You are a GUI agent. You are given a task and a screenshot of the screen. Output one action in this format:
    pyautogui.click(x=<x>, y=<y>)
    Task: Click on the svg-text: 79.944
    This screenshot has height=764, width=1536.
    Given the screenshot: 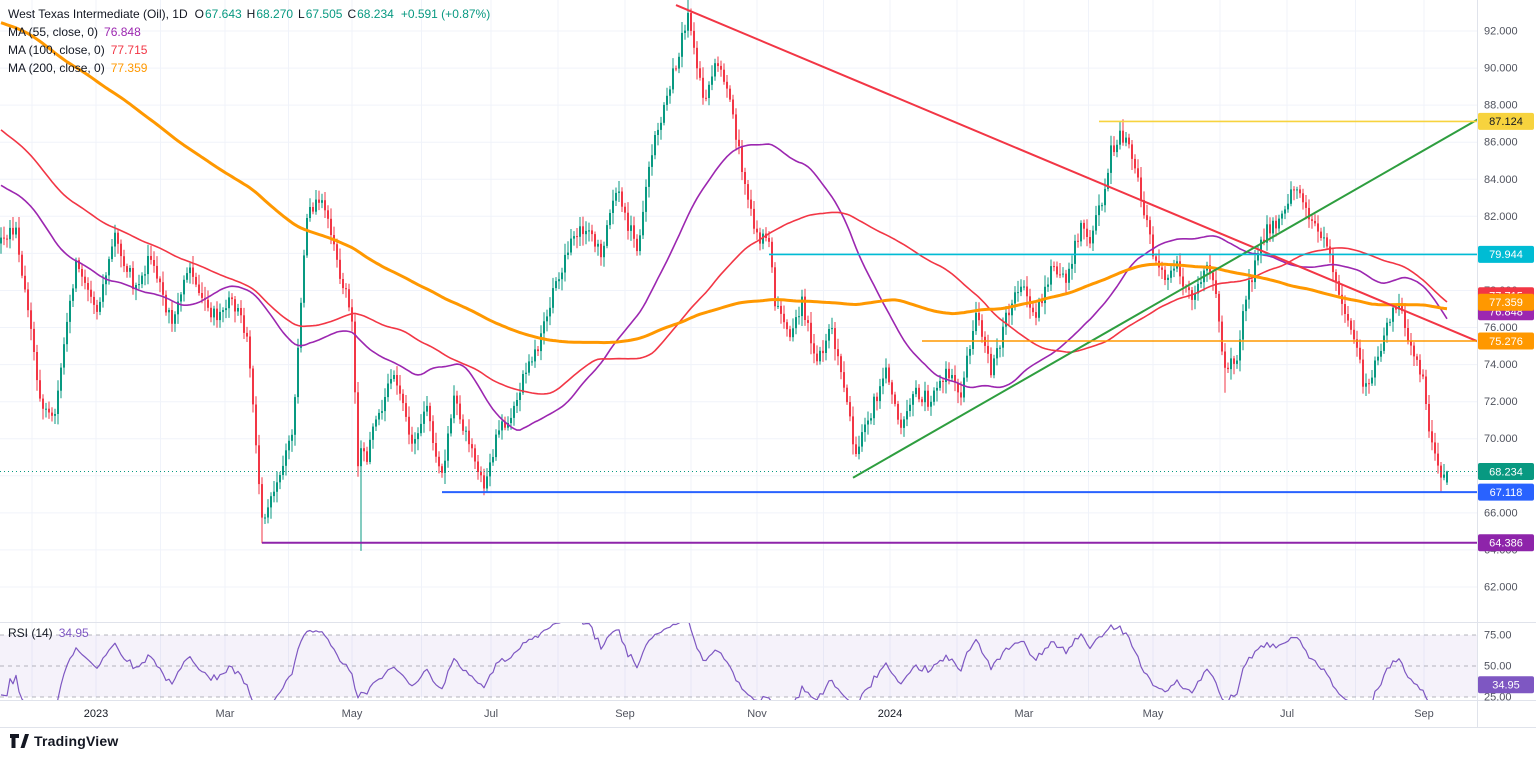 What is the action you would take?
    pyautogui.click(x=1506, y=255)
    